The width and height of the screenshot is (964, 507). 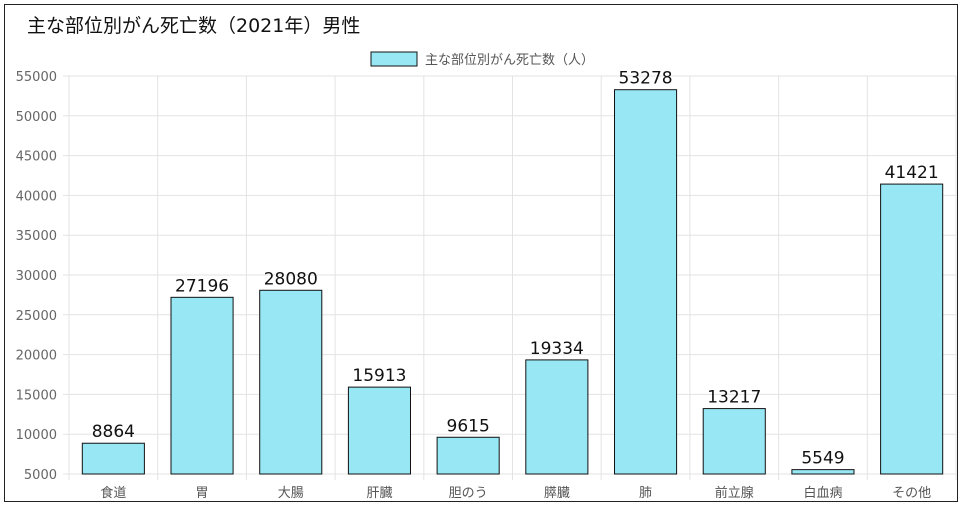 I want to click on x-tick-label: 胆のう, so click(x=468, y=493).